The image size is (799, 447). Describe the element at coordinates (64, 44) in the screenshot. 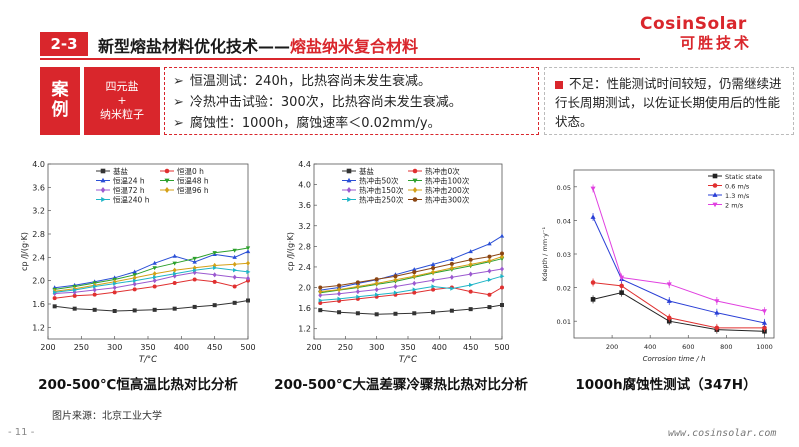

I see `section-number-badge: 2-3` at that location.